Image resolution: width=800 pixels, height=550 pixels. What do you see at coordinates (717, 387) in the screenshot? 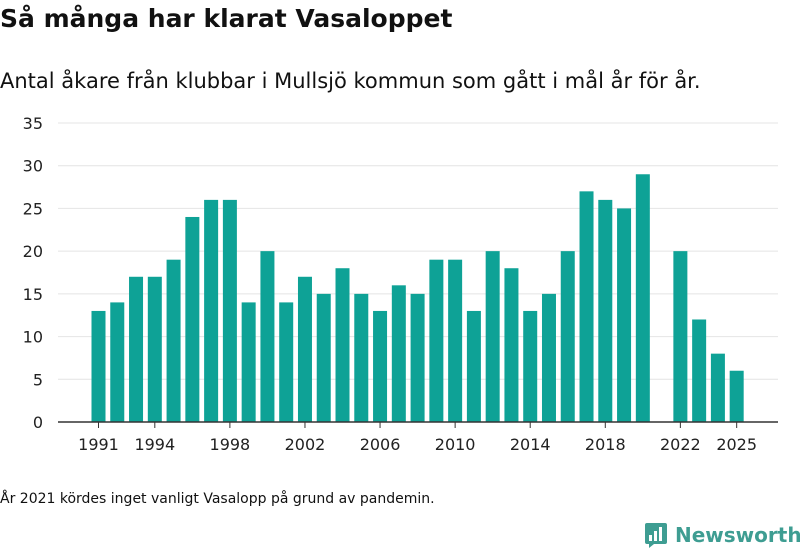
I see `bar-2024` at bounding box center [717, 387].